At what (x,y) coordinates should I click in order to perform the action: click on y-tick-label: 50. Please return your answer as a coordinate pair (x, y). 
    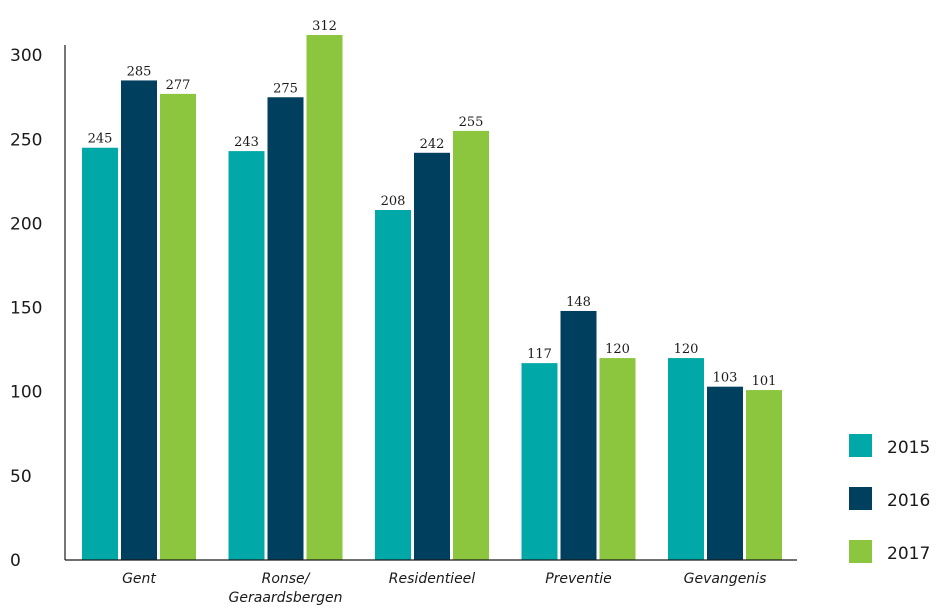
    Looking at the image, I should click on (21, 477).